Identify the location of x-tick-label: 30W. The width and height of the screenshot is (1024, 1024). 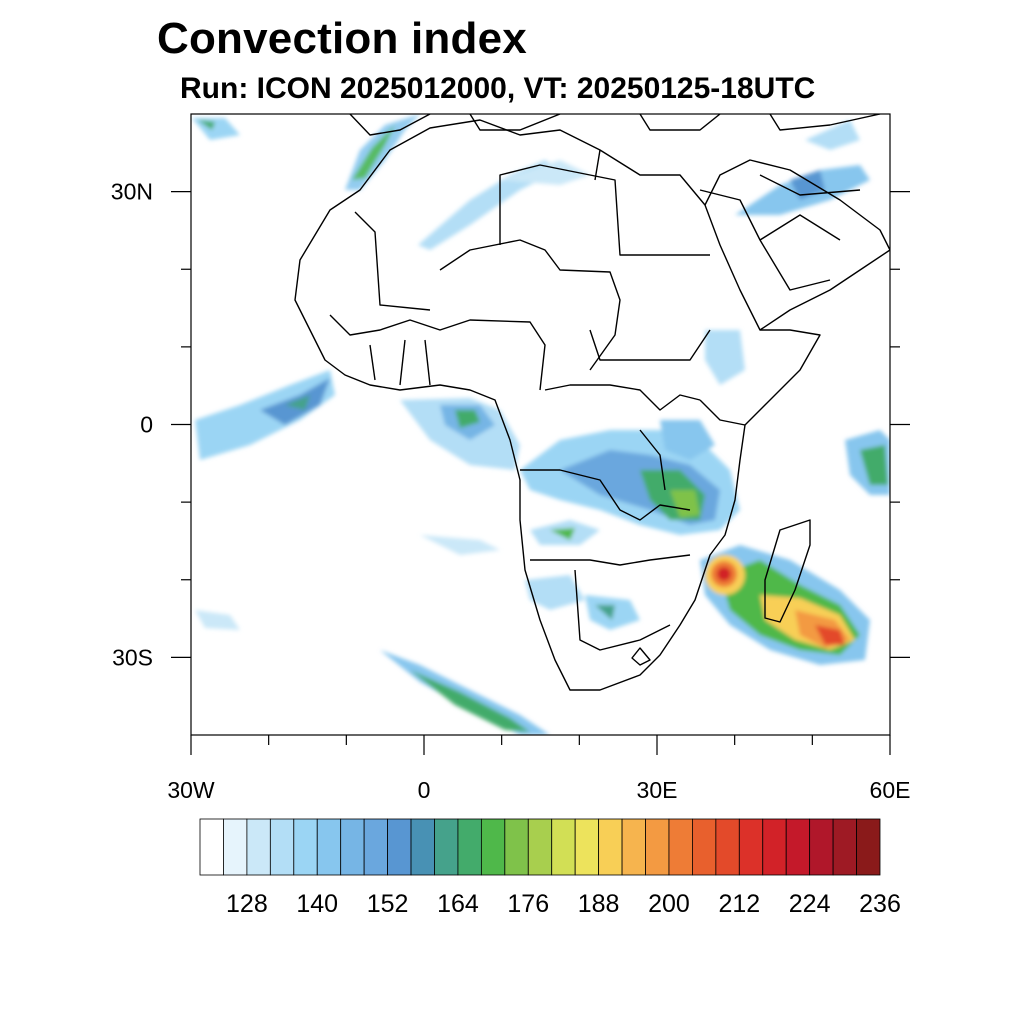
(191, 790).